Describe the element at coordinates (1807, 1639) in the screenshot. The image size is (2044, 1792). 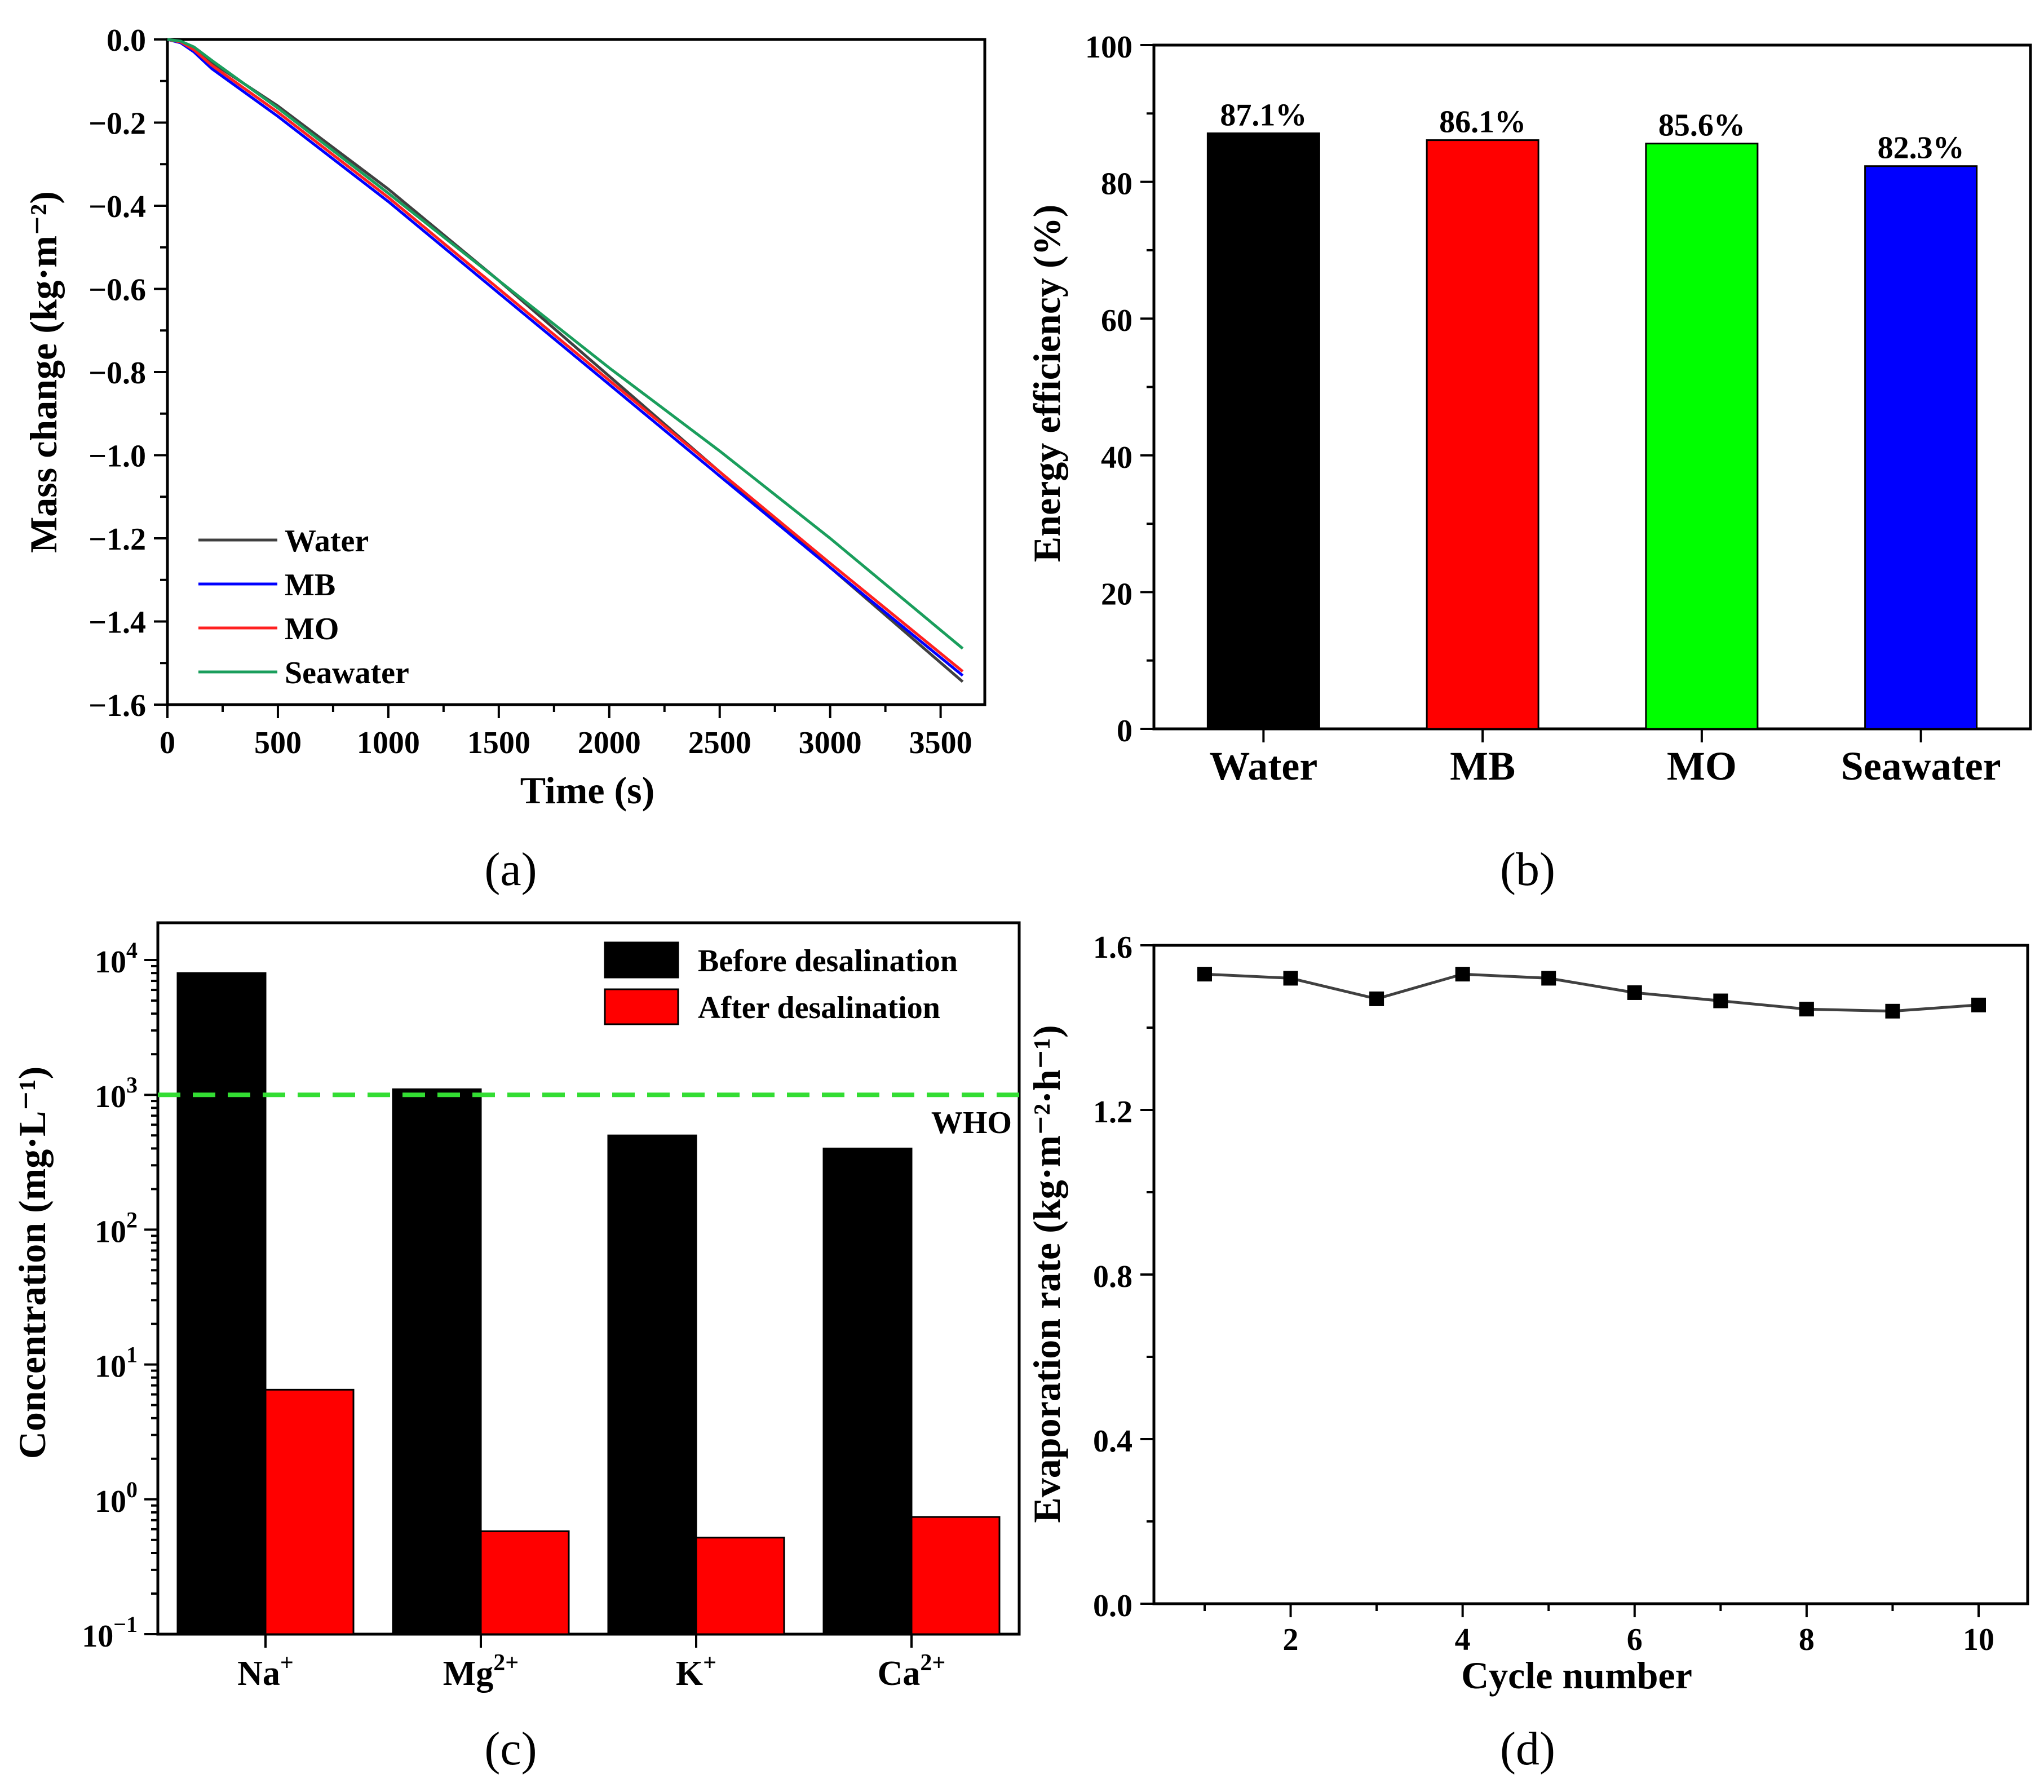
I see `panel-d-x-tick-label: 8` at that location.